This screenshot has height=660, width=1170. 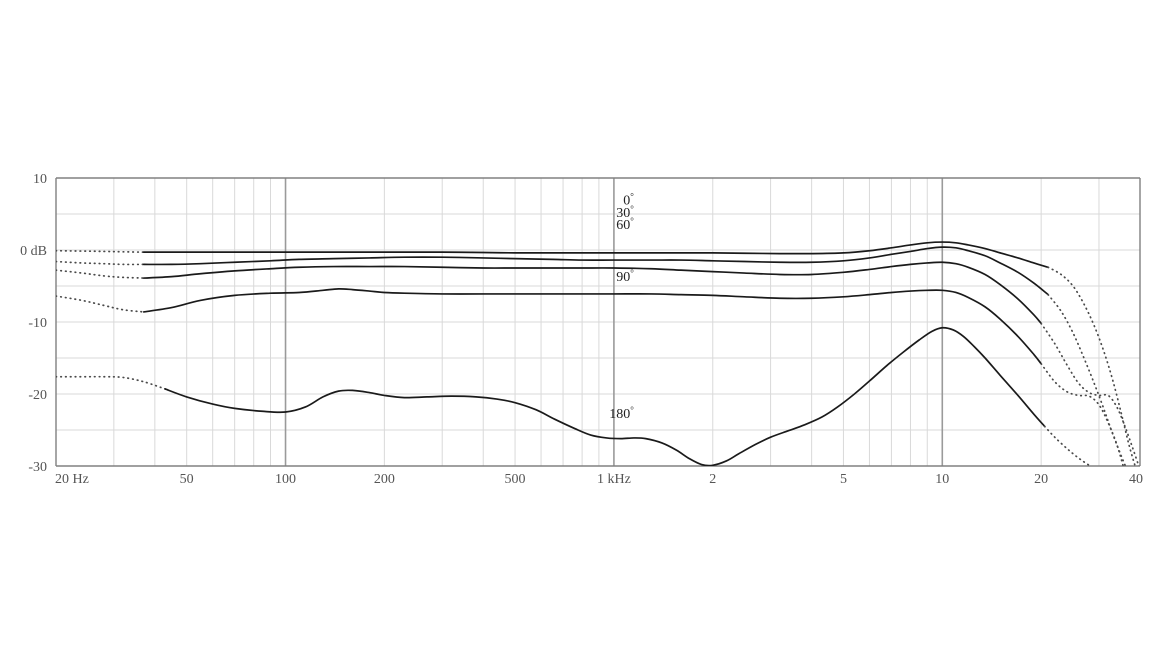 I want to click on label-0deg: 0°, so click(x=628, y=200).